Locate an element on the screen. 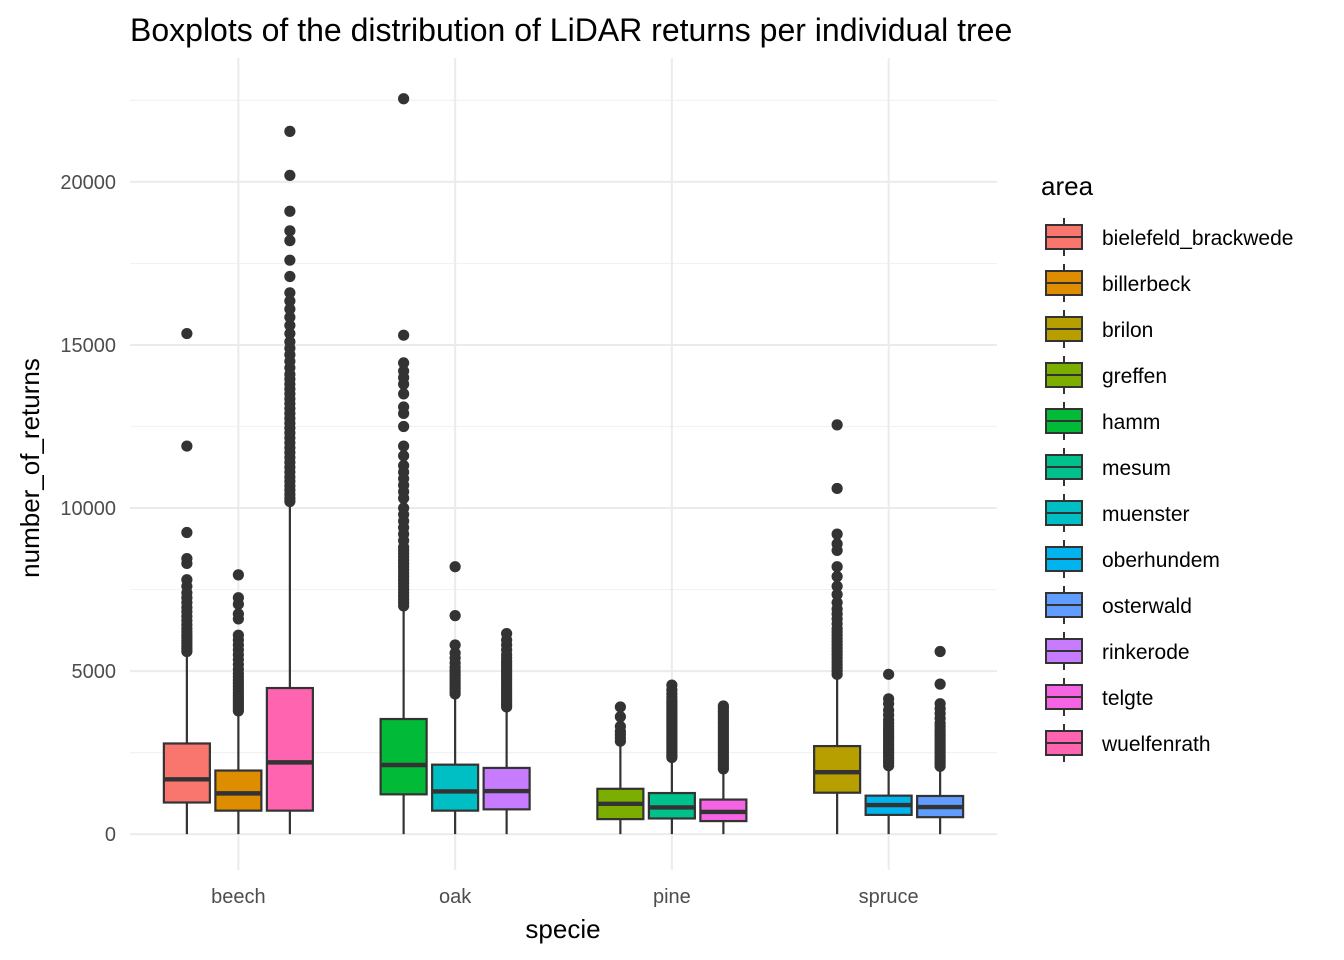 The image size is (1344, 960). legend-item-billerbeck: billerbeck is located at coordinates (1118, 283).